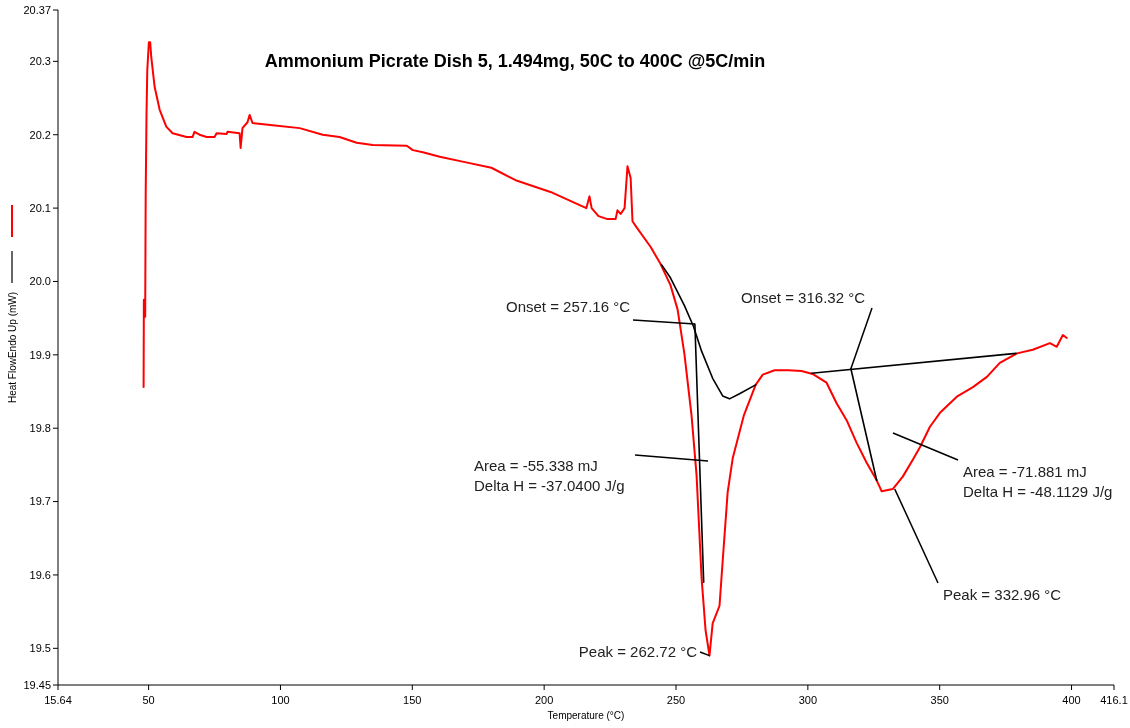 This screenshot has width=1130, height=728. Describe the element at coordinates (40, 574) in the screenshot. I see `y-tick-label: 19.6` at that location.